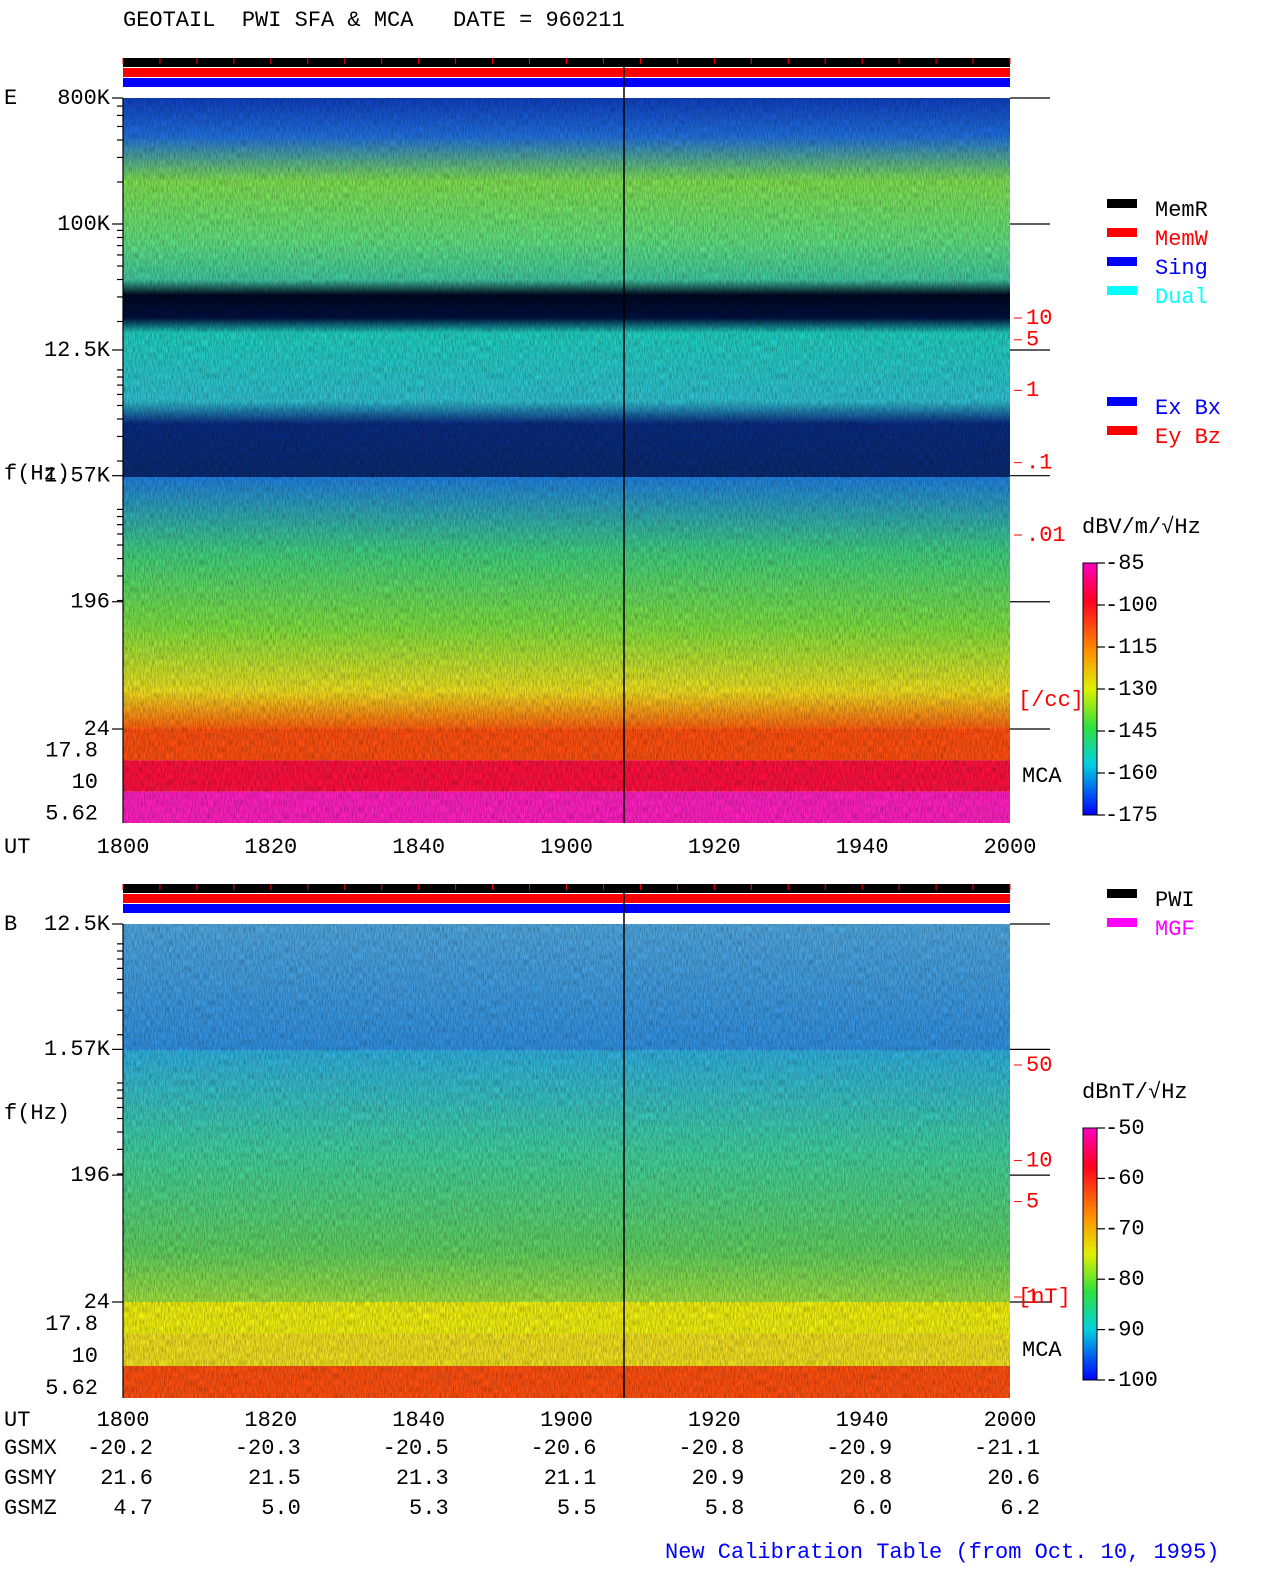 The height and width of the screenshot is (1593, 1280). Describe the element at coordinates (1020, 1508) in the screenshot. I see `orbit-value: 6.2` at that location.